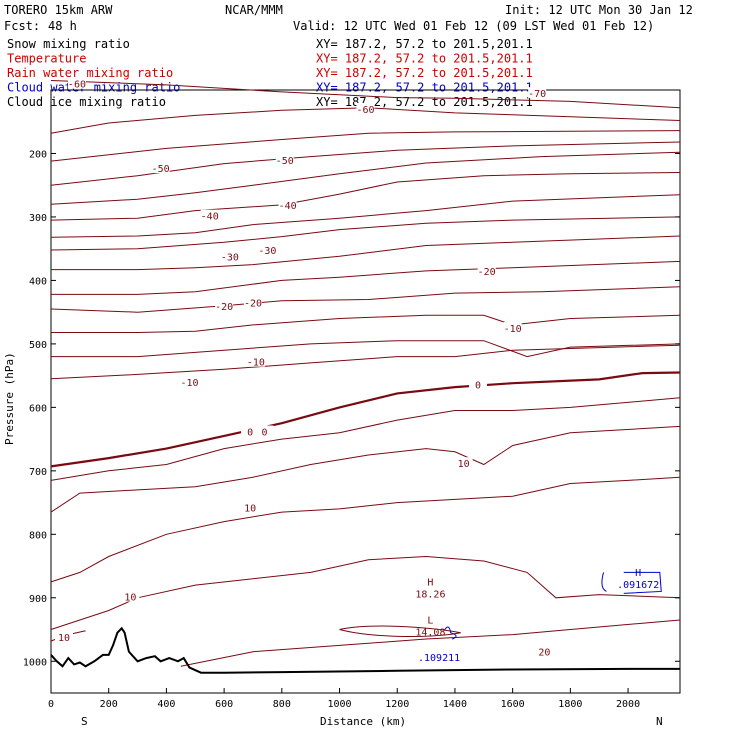 This screenshot has height=740, width=740. What do you see at coordinates (51, 704) in the screenshot?
I see `x-tick-label: 0` at bounding box center [51, 704].